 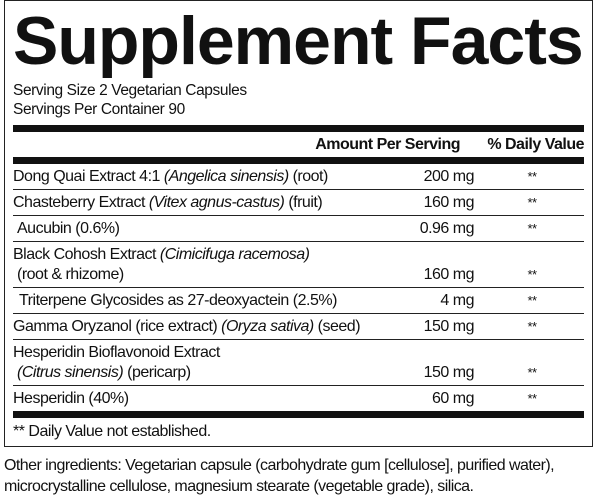 I want to click on nutrient-name: Hesperidin (40%), so click(x=71, y=398).